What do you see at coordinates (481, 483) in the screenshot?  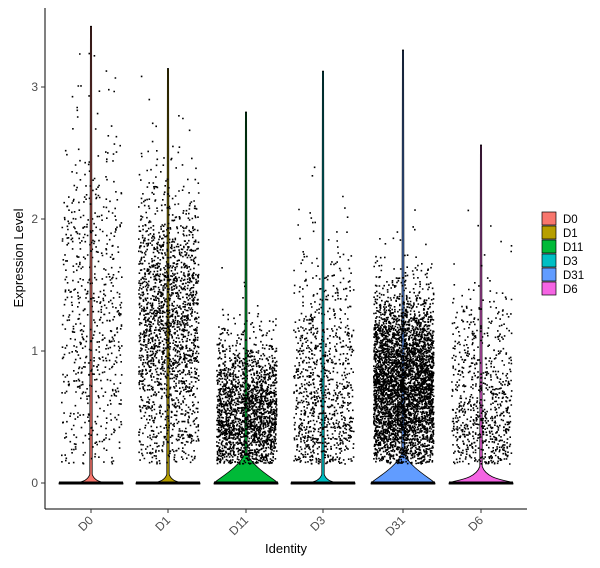 I see `zero-points-d6` at bounding box center [481, 483].